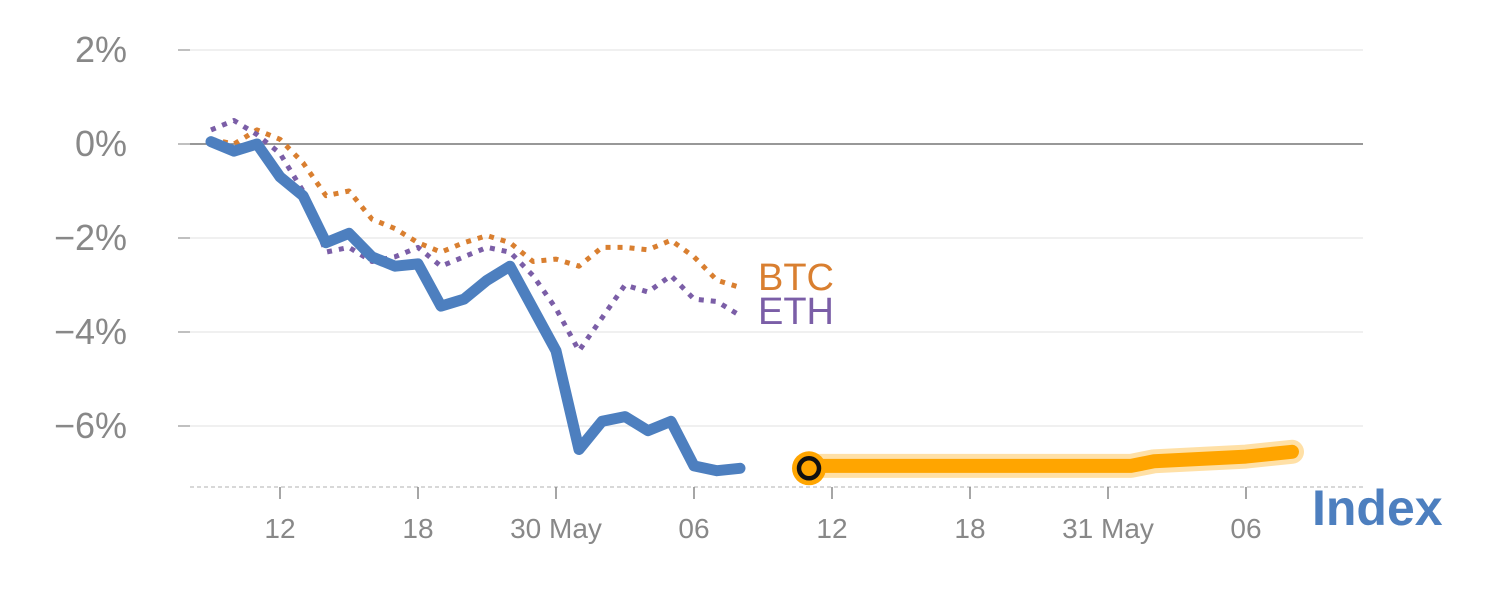 Image resolution: width=1500 pixels, height=600 pixels. I want to click on x-axis-ticks: 12 18 30 May 06 12 18 31 May 06, so click(763, 515).